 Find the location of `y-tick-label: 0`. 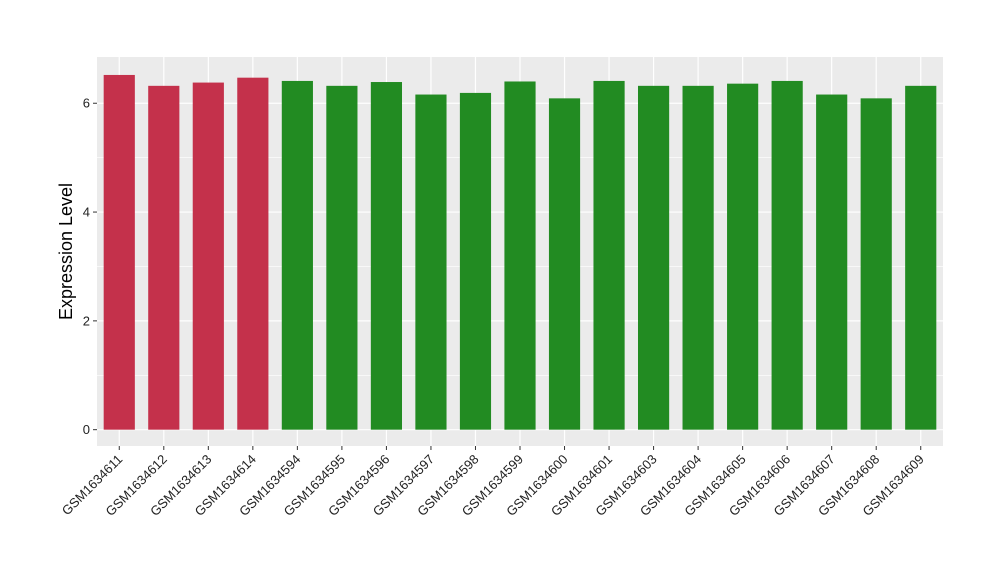

y-tick-label: 0 is located at coordinates (86, 429).